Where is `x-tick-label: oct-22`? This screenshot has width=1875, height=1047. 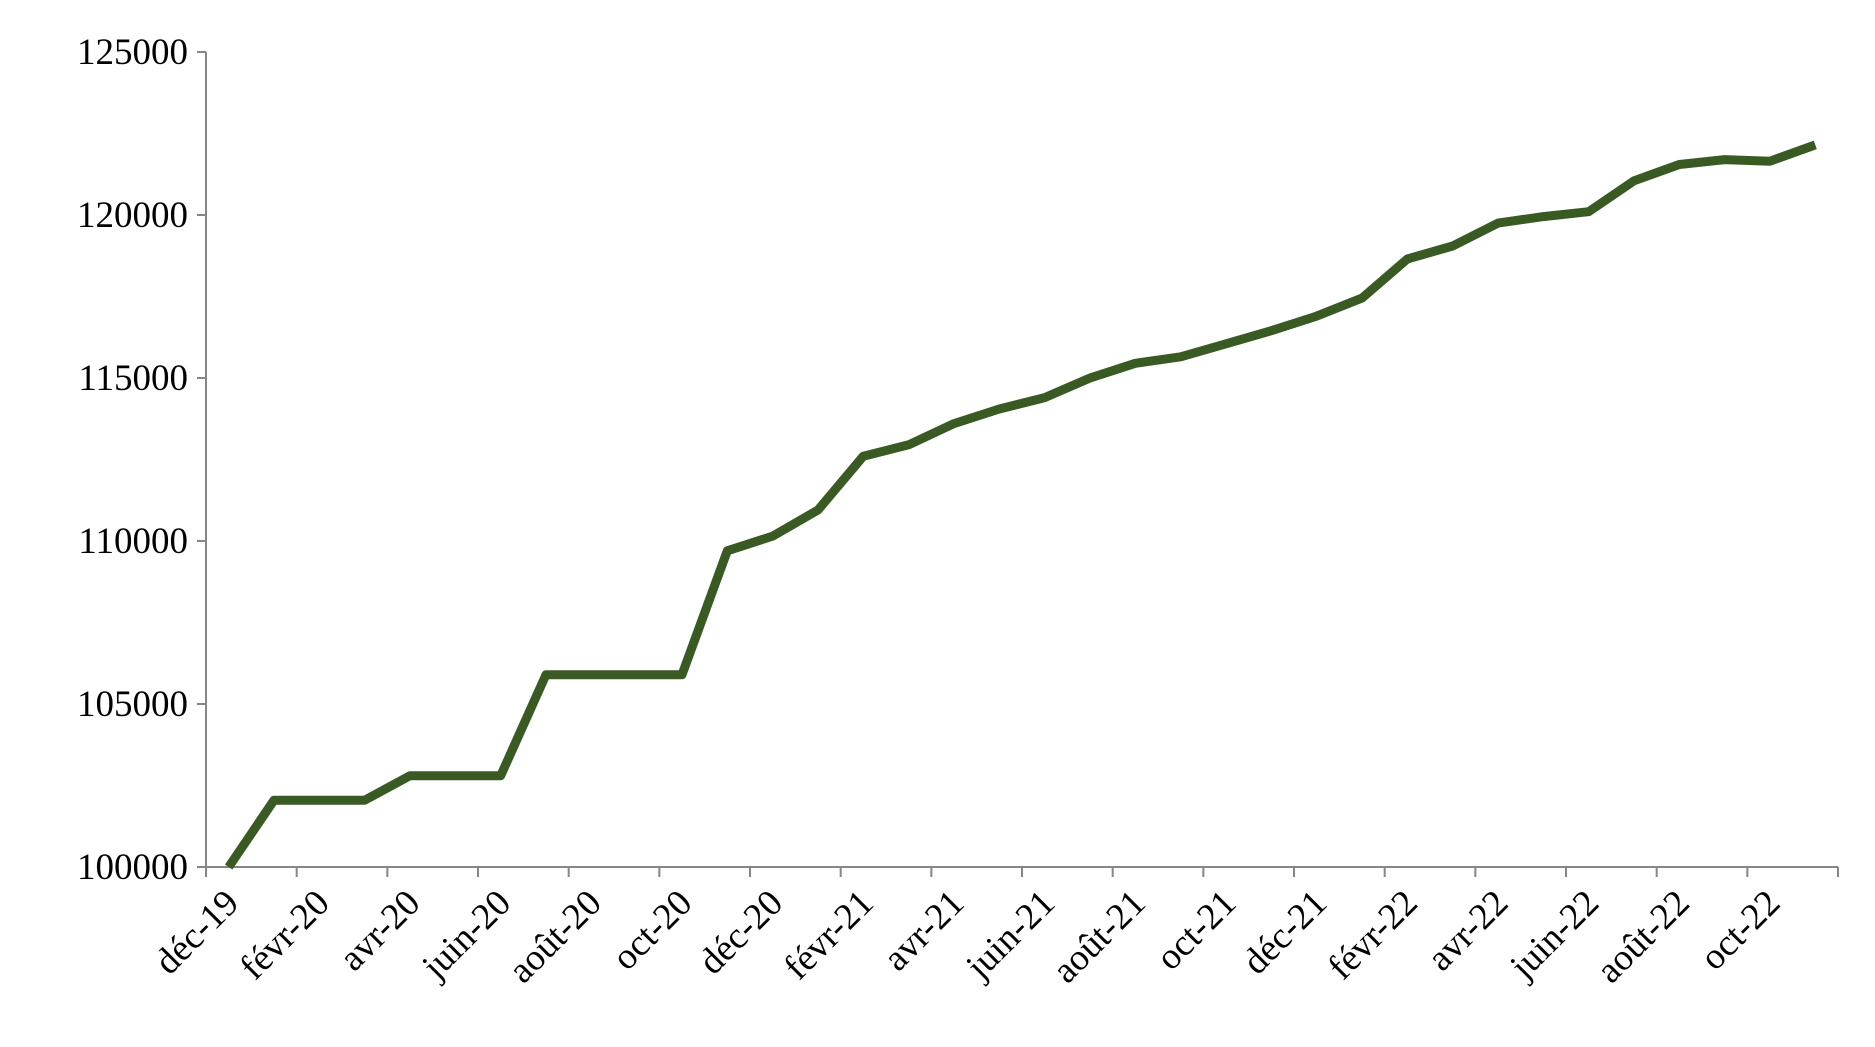 x-tick-label: oct-22 is located at coordinates (1741, 930).